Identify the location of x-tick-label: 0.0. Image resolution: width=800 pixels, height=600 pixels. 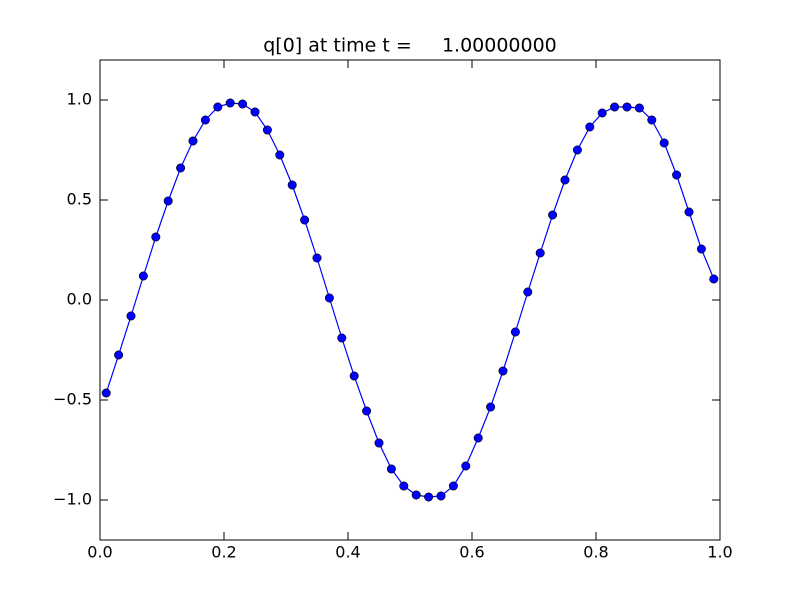
(99, 552).